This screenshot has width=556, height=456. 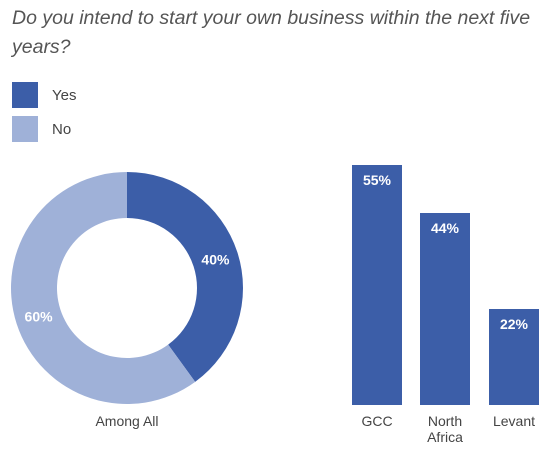 I want to click on legend-label-yes: Yes, so click(x=64, y=95).